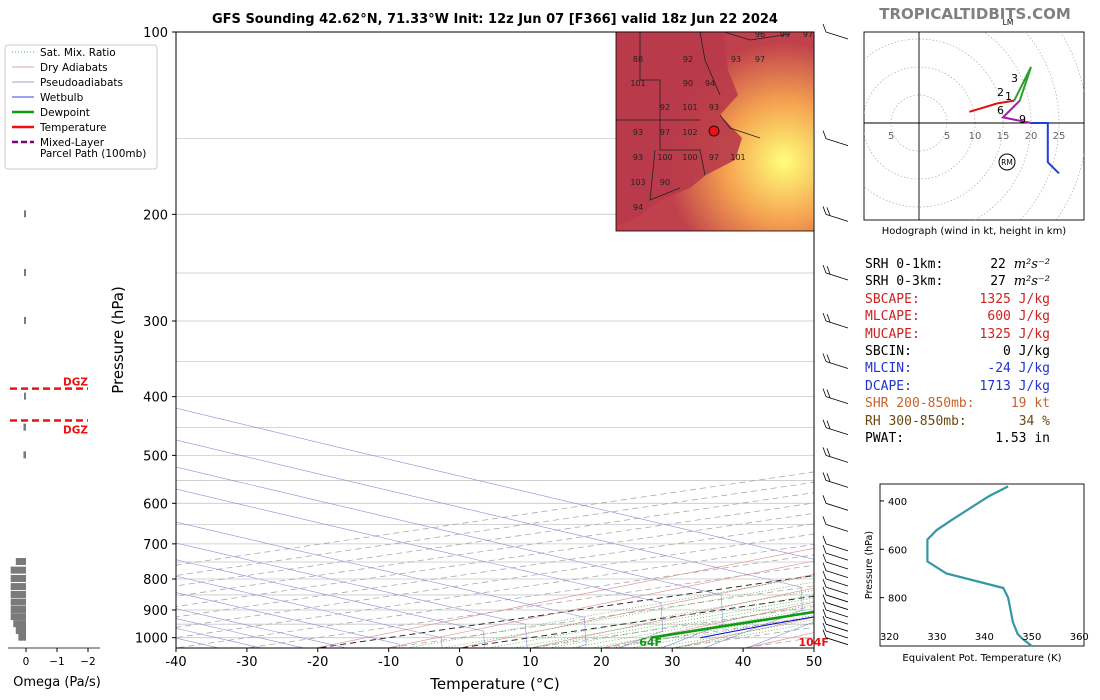  I want to click on hodograph-tick-label: 10, so click(975, 136).